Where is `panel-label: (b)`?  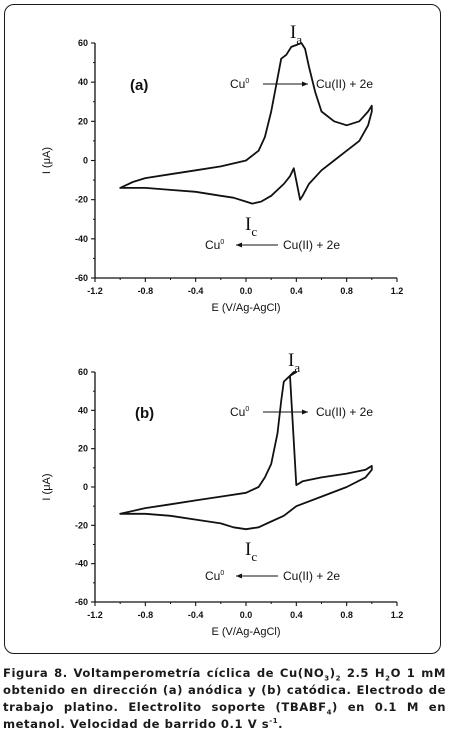 panel-label: (b) is located at coordinates (144, 413).